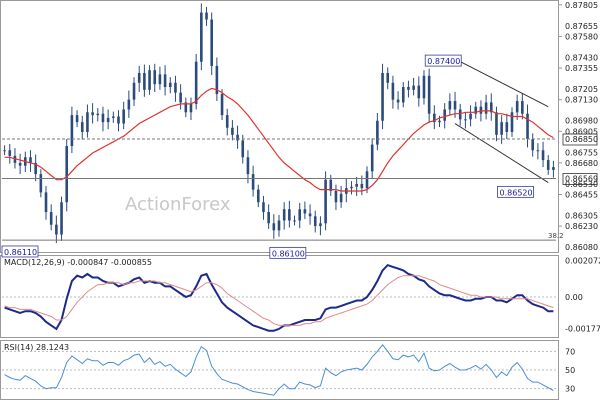 The width and height of the screenshot is (600, 400). I want to click on price-label: 0.86520, so click(516, 192).